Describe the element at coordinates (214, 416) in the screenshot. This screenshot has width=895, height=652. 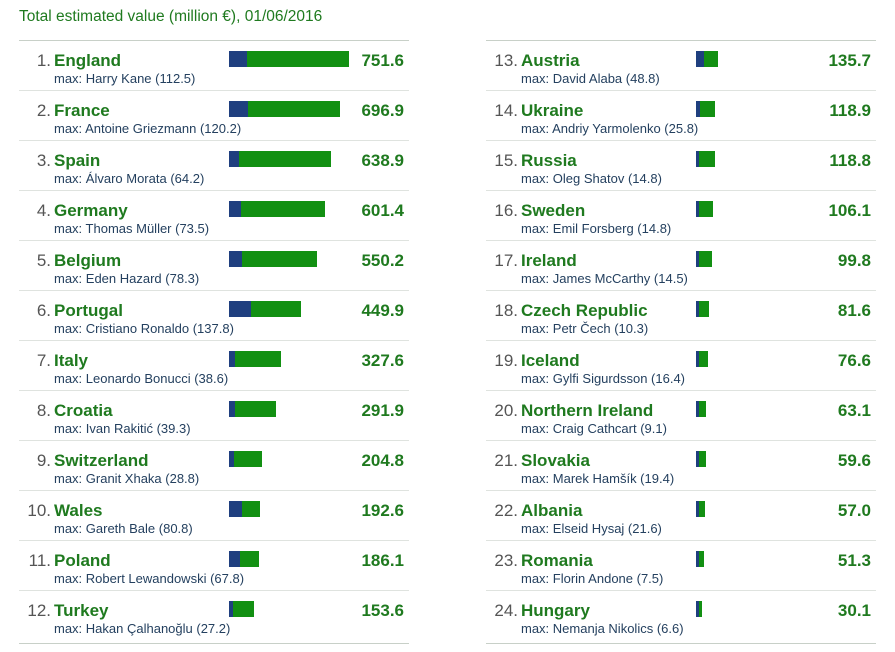
I see `table-row: 8. Croatia max: Ivan Rakitić (39.3) 291.9` at that location.